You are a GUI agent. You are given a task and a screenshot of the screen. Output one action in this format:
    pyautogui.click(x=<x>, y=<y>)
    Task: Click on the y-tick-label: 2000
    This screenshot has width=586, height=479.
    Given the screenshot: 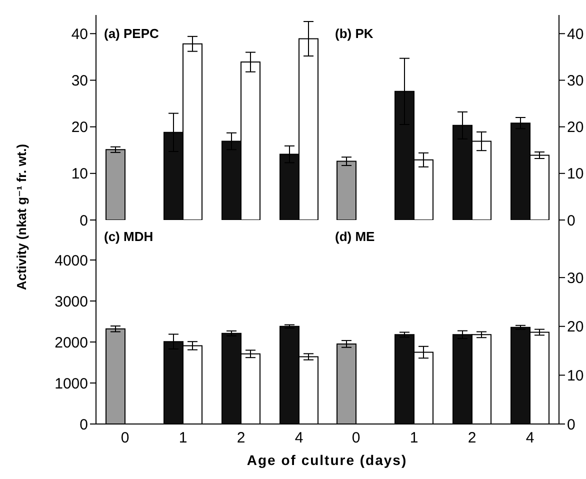 What is the action you would take?
    pyautogui.click(x=71, y=343)
    